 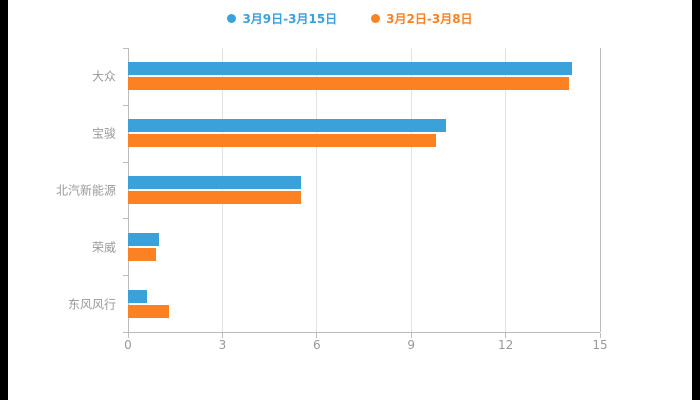 What do you see at coordinates (103, 247) in the screenshot?
I see `category-label: 荣威` at bounding box center [103, 247].